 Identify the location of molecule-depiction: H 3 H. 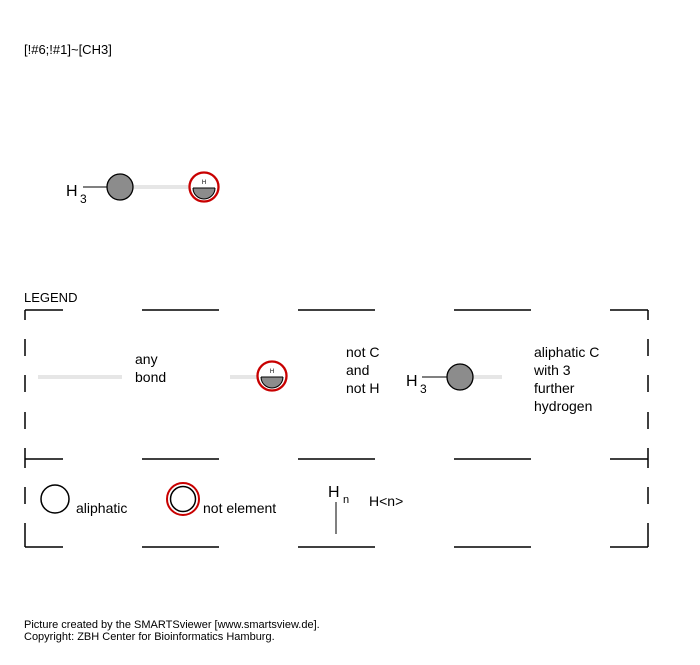
(143, 188).